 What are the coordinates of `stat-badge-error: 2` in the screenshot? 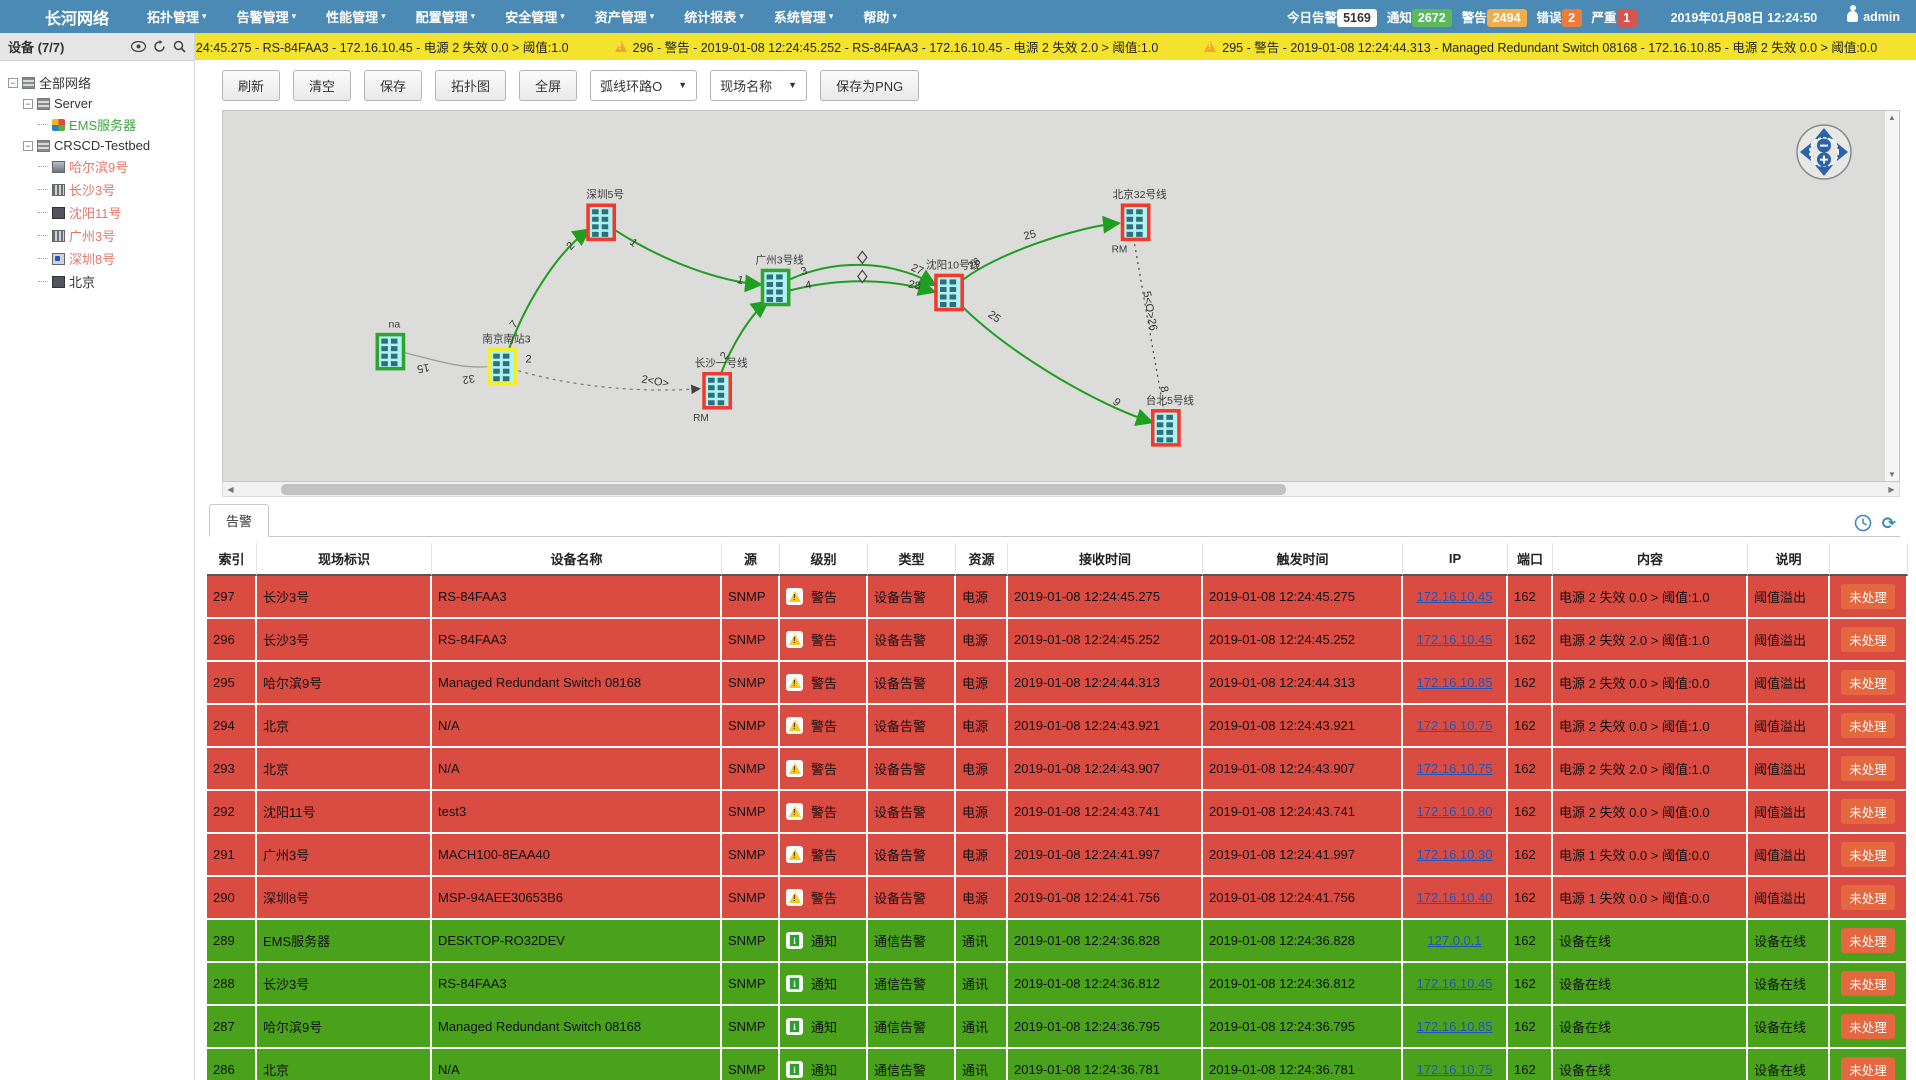 It's located at (1571, 17).